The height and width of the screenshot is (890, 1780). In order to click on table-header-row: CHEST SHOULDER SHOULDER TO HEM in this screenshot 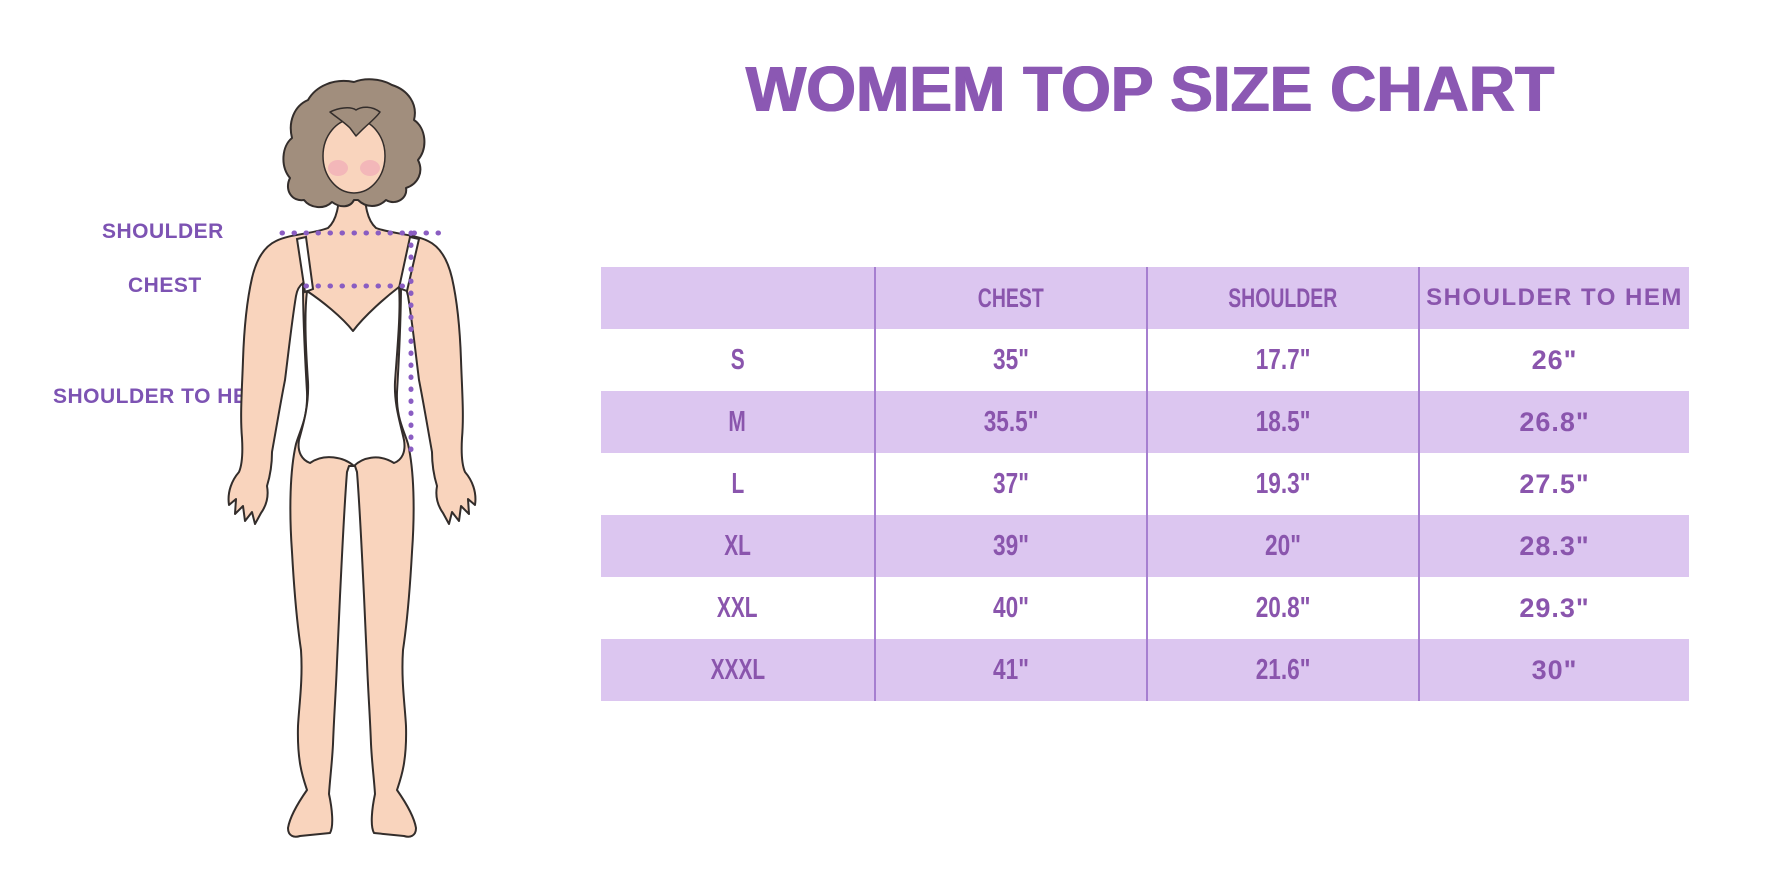, I will do `click(1145, 298)`.